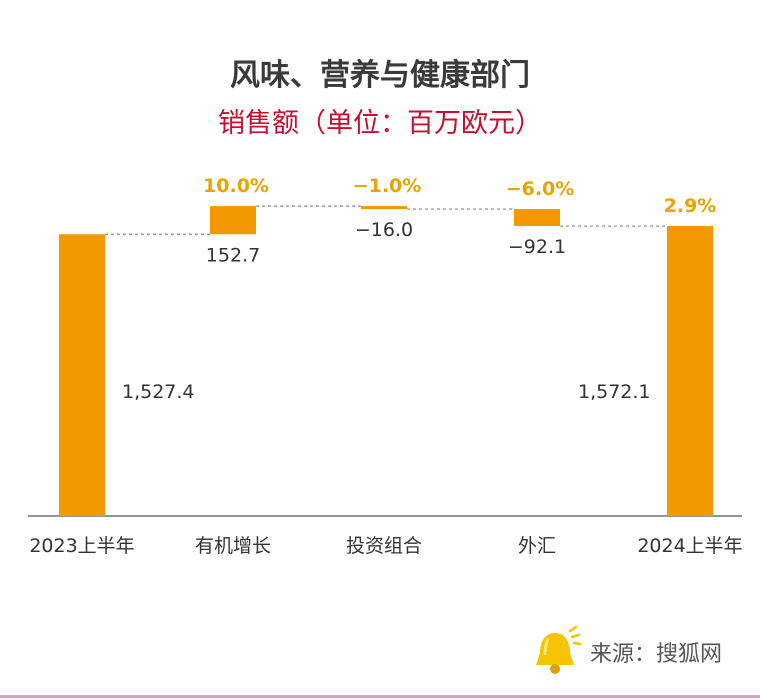 The image size is (760, 700). I want to click on bell-icon, so click(559, 649).